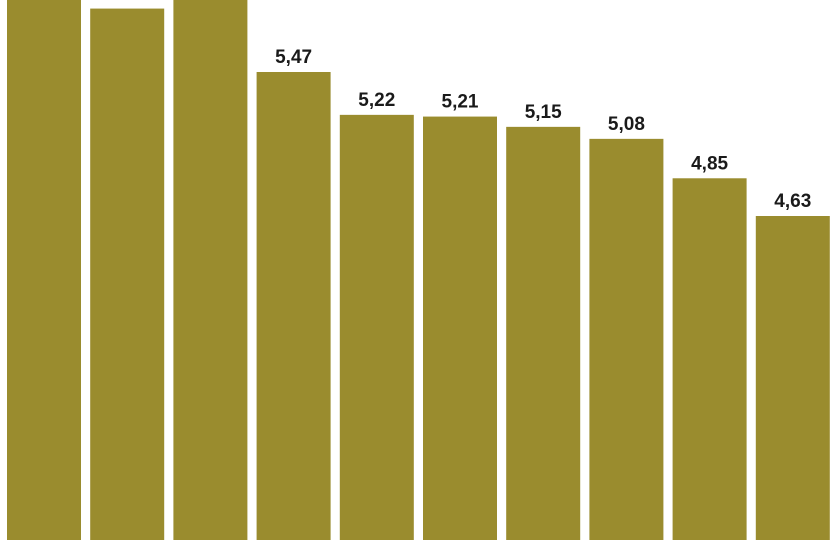 The height and width of the screenshot is (540, 830). I want to click on value-label: 5,22, so click(376, 100).